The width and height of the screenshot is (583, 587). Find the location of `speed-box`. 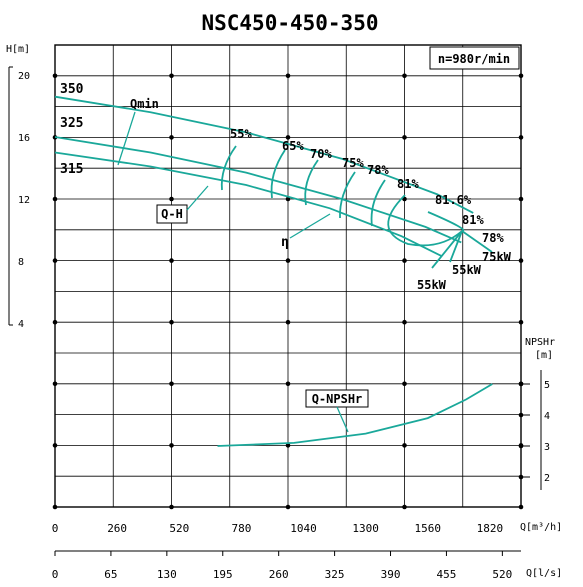

speed-box is located at coordinates (474, 58).